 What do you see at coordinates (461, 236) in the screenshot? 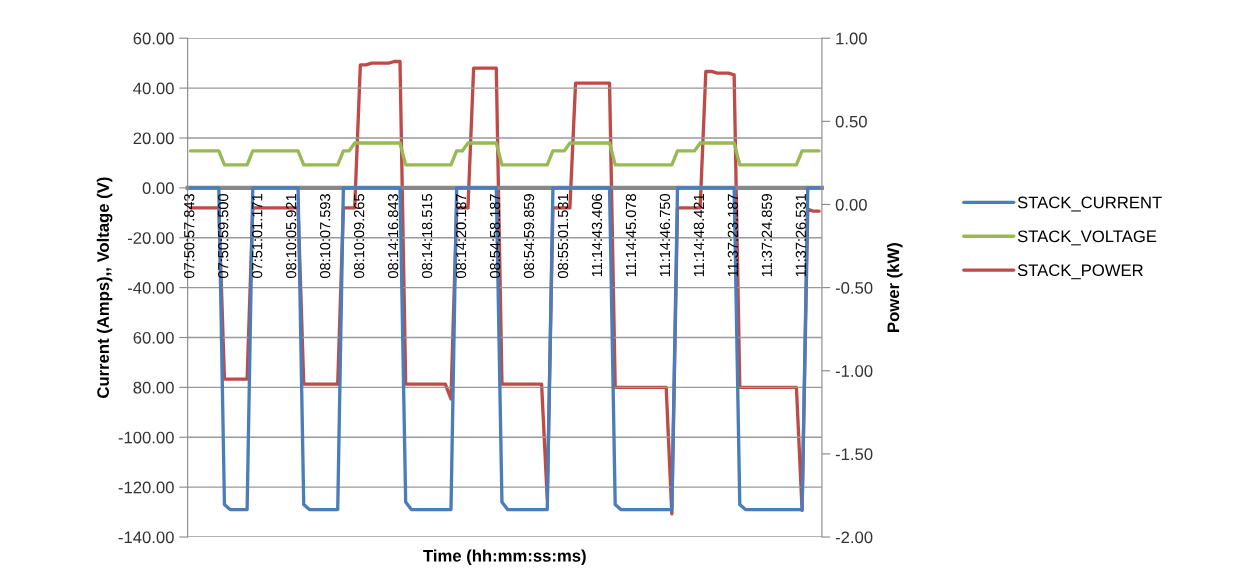
I see `x-tick-label: 08:14:20.187` at bounding box center [461, 236].